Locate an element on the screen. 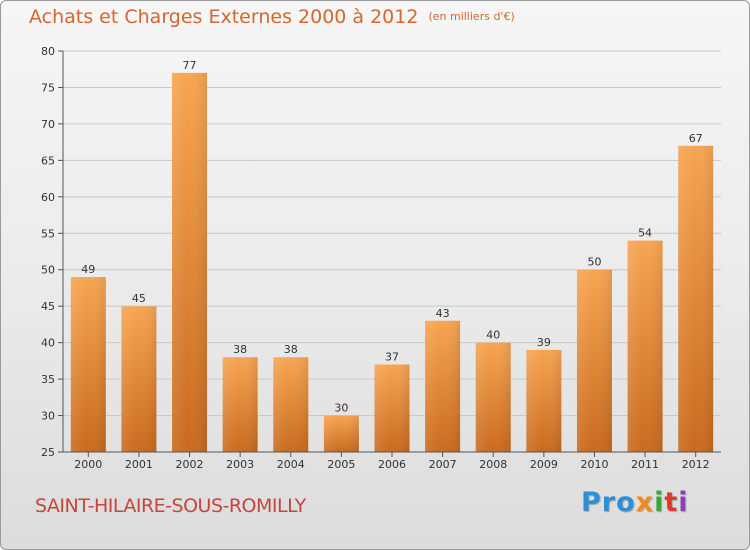  bar-shade-2009 is located at coordinates (544, 400).